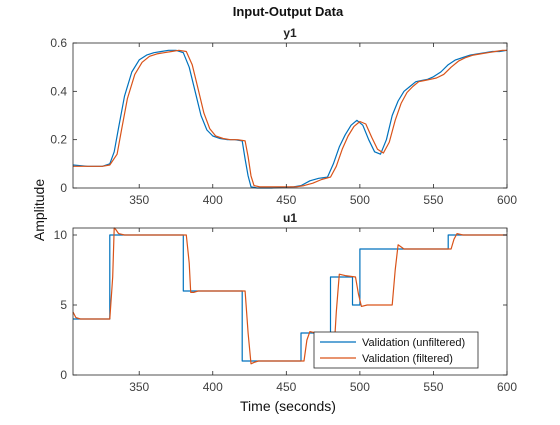  What do you see at coordinates (139, 200) in the screenshot?
I see `y1-xtick-label: 350` at bounding box center [139, 200].